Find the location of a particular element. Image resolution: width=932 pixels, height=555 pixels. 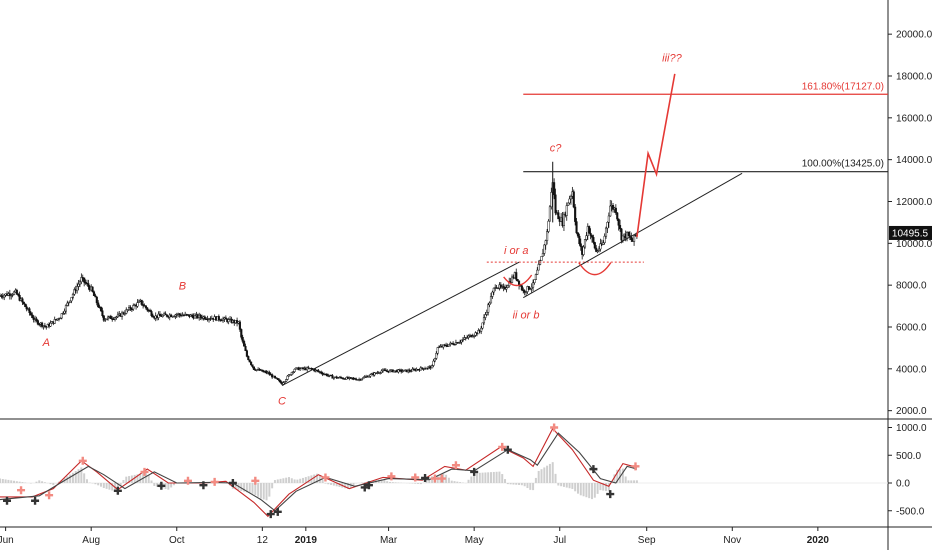

osc-tick-label: 500.0 is located at coordinates (908, 456).